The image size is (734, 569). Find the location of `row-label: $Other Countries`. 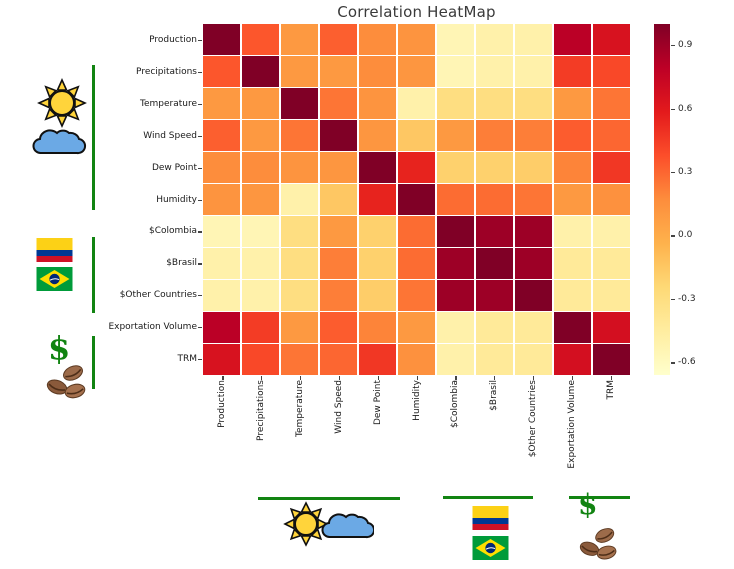

row-label: $Other Countries is located at coordinates (158, 295).